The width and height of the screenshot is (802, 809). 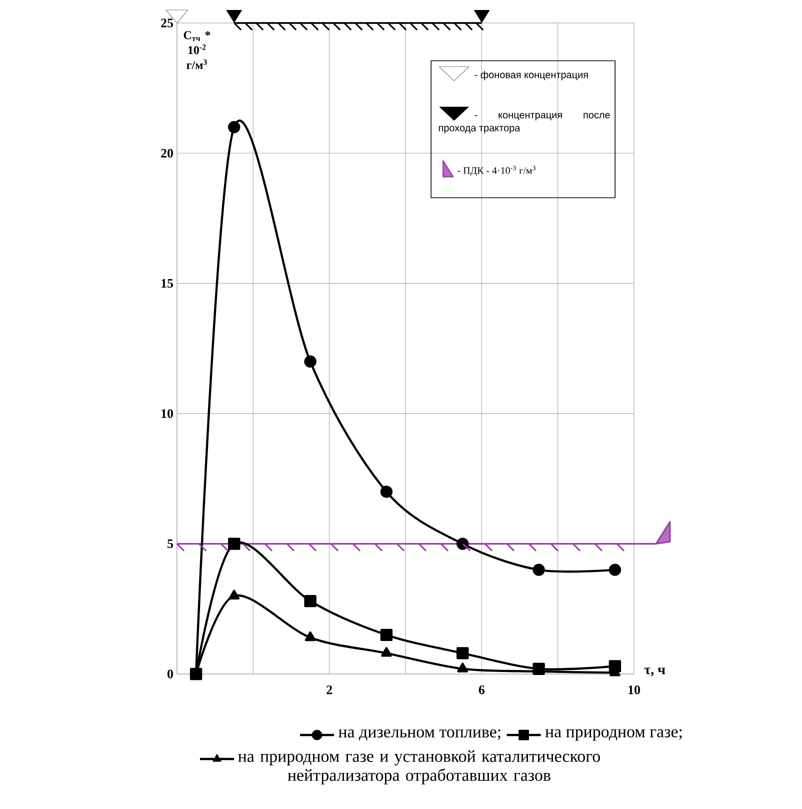 What do you see at coordinates (481, 689) in the screenshot?
I see `x-tick-label: 6` at bounding box center [481, 689].